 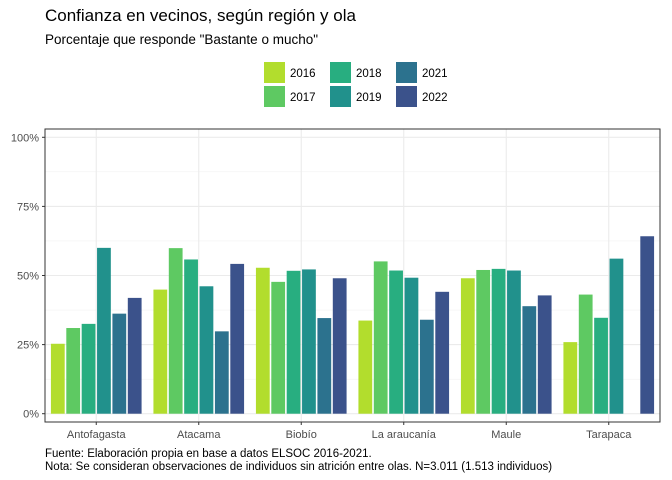 What do you see at coordinates (97, 435) in the screenshot?
I see `x-tick-label: Antofagasta` at bounding box center [97, 435].